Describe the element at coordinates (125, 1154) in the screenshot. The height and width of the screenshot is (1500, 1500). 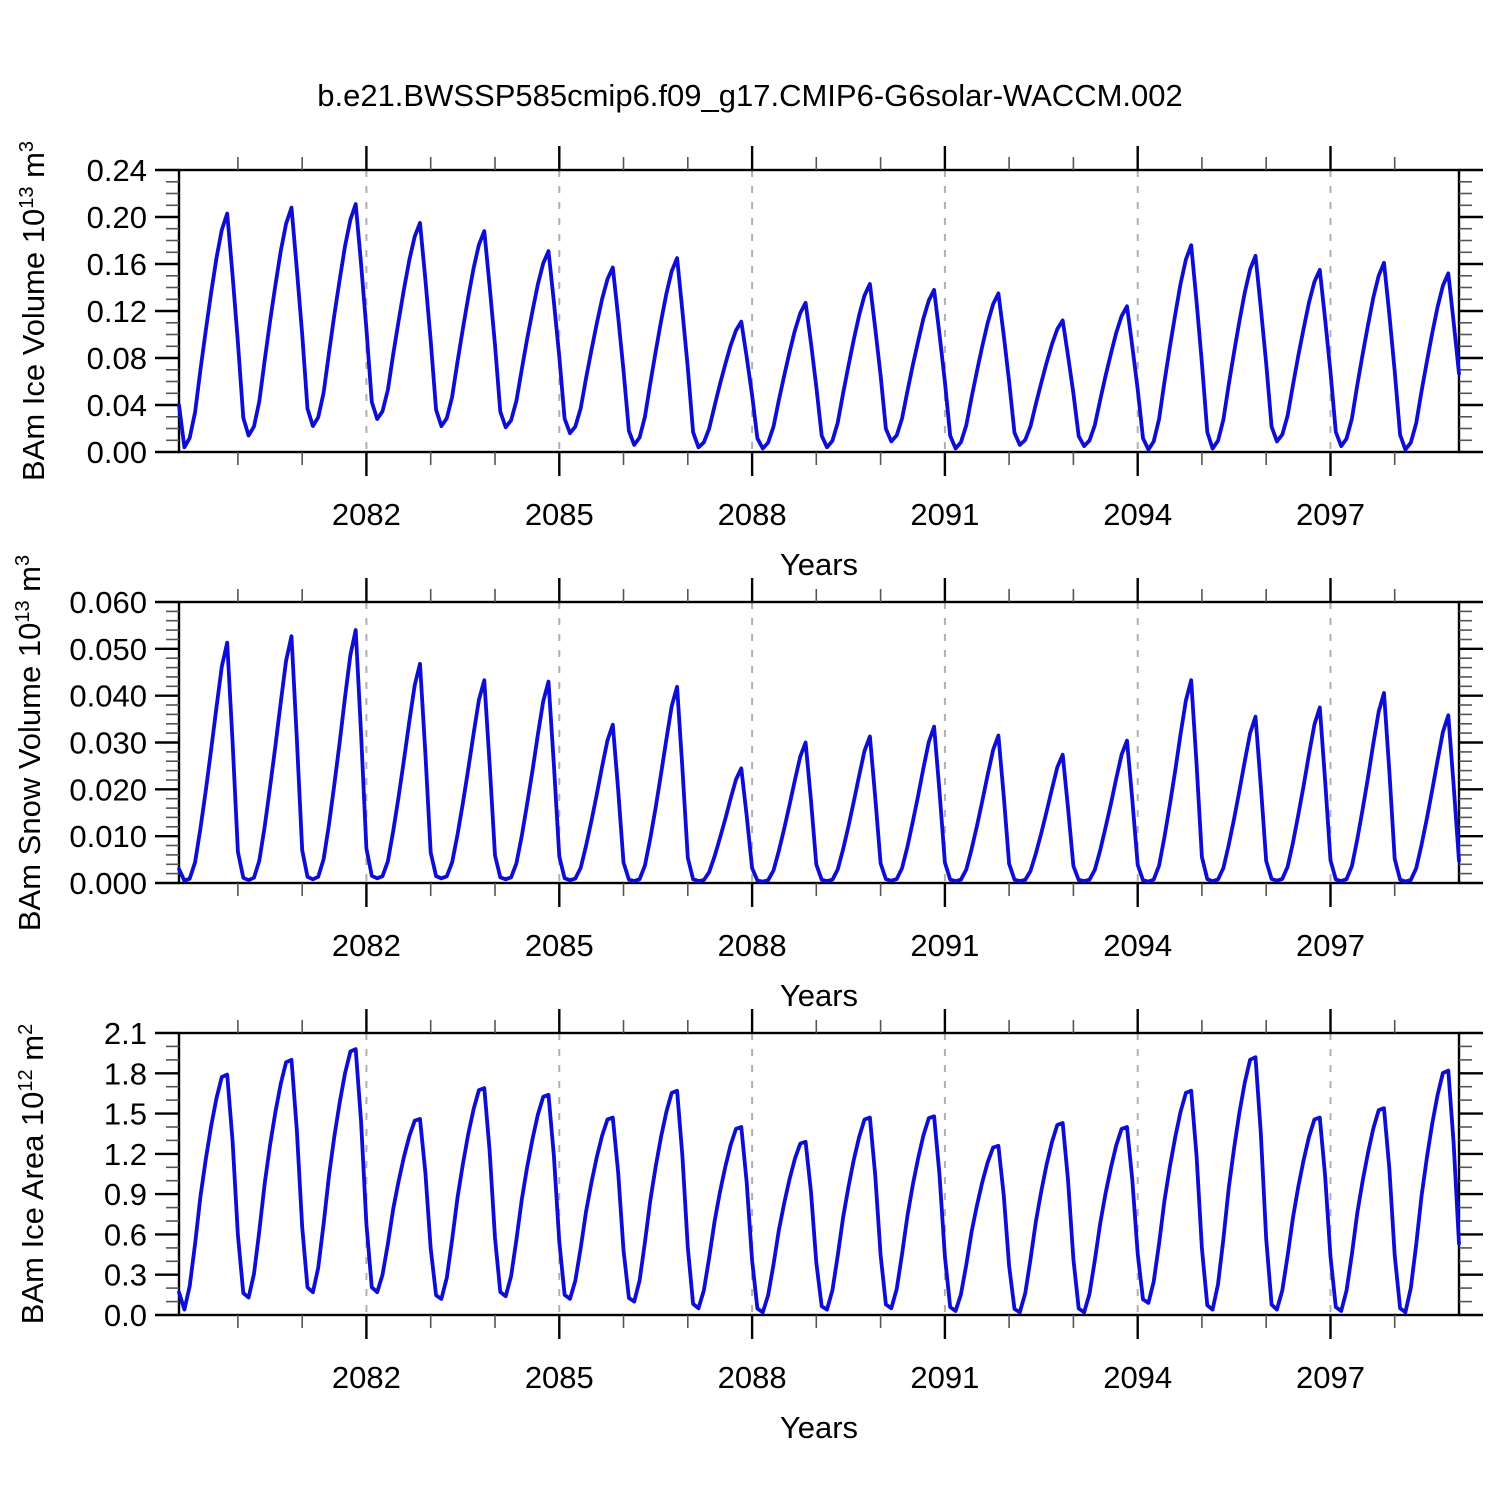
I see `y-tick-label: 1.2` at that location.